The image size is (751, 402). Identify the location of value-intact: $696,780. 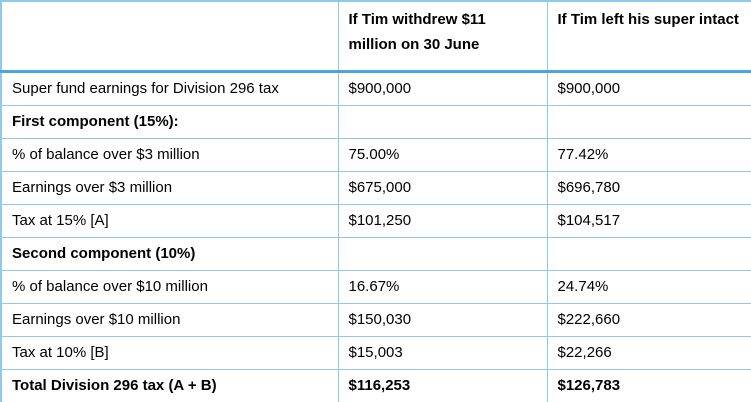
(648, 188).